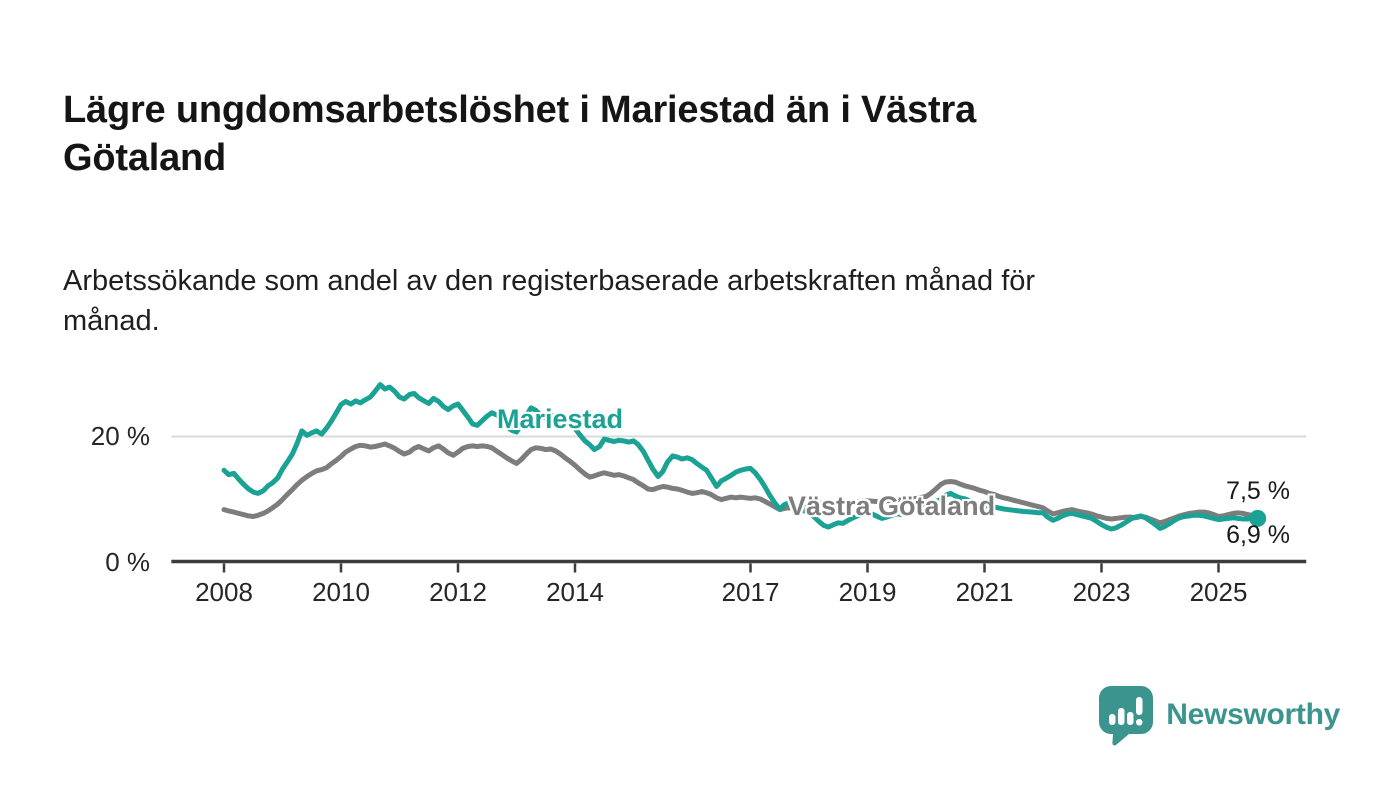 The width and height of the screenshot is (1400, 794). I want to click on x-axis-label-2023: 2023, so click(1101, 592).